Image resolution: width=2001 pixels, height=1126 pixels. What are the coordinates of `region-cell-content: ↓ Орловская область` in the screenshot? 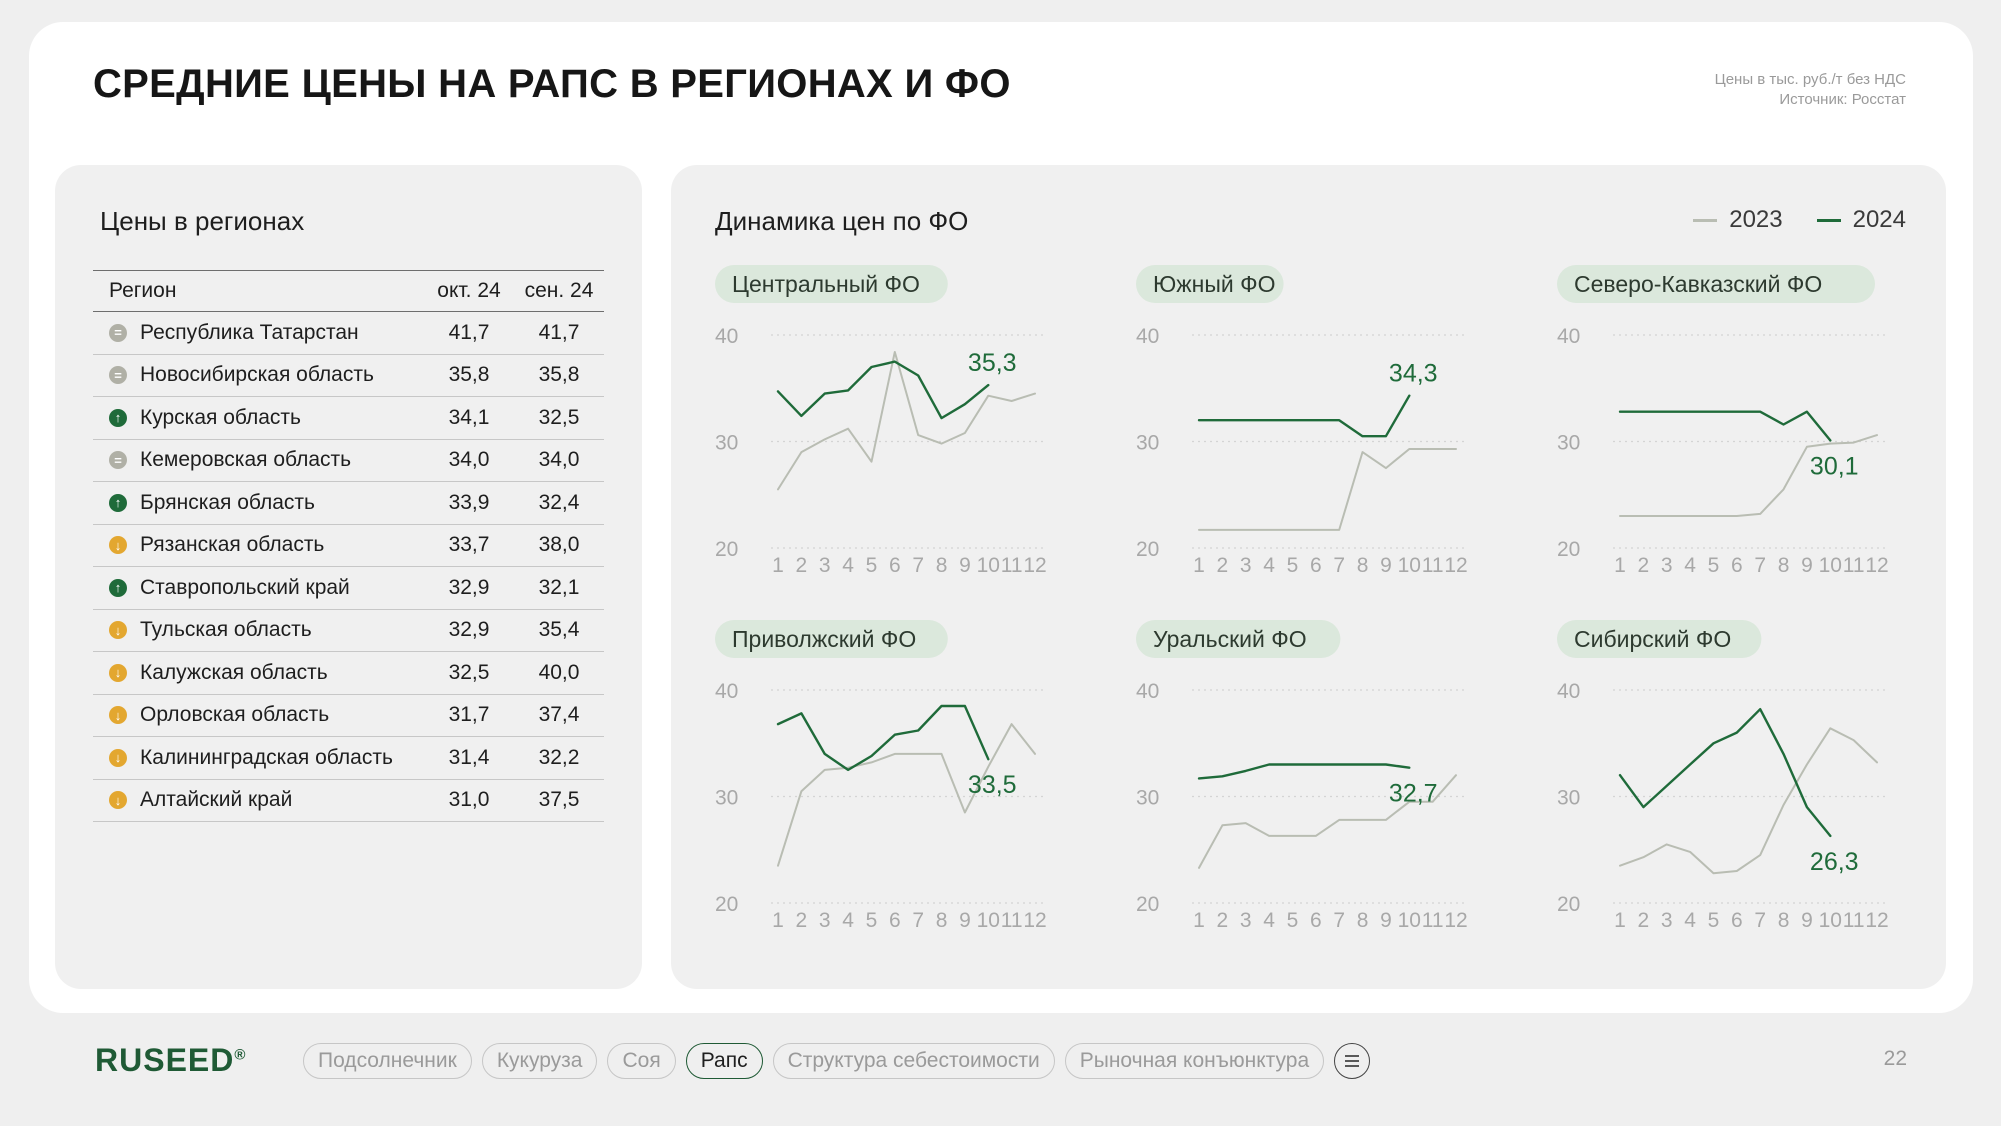 It's located at (258, 715).